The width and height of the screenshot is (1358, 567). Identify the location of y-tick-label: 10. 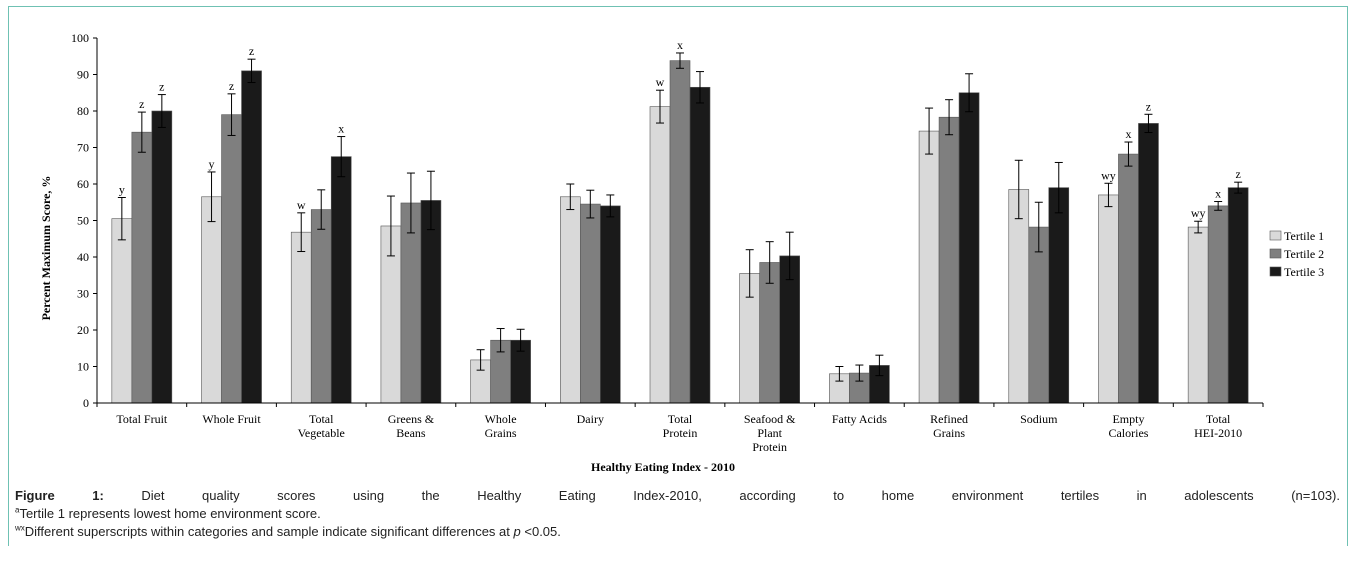
(83, 367).